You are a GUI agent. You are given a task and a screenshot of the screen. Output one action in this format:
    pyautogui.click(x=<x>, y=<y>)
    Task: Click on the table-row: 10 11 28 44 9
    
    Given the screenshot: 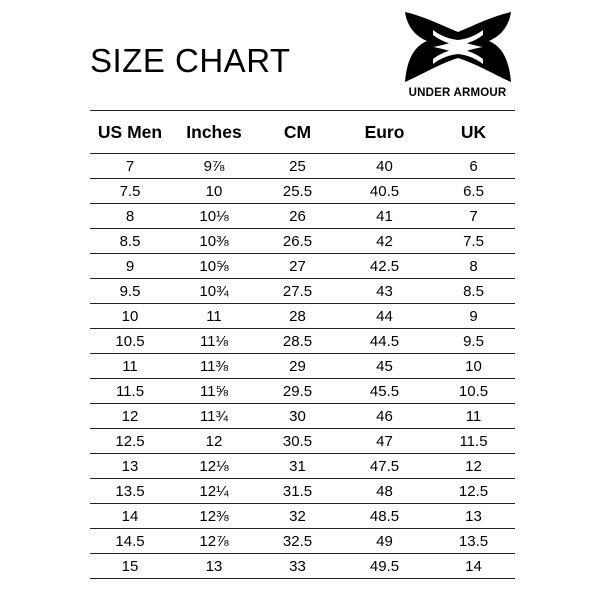 What is the action you would take?
    pyautogui.click(x=302, y=315)
    